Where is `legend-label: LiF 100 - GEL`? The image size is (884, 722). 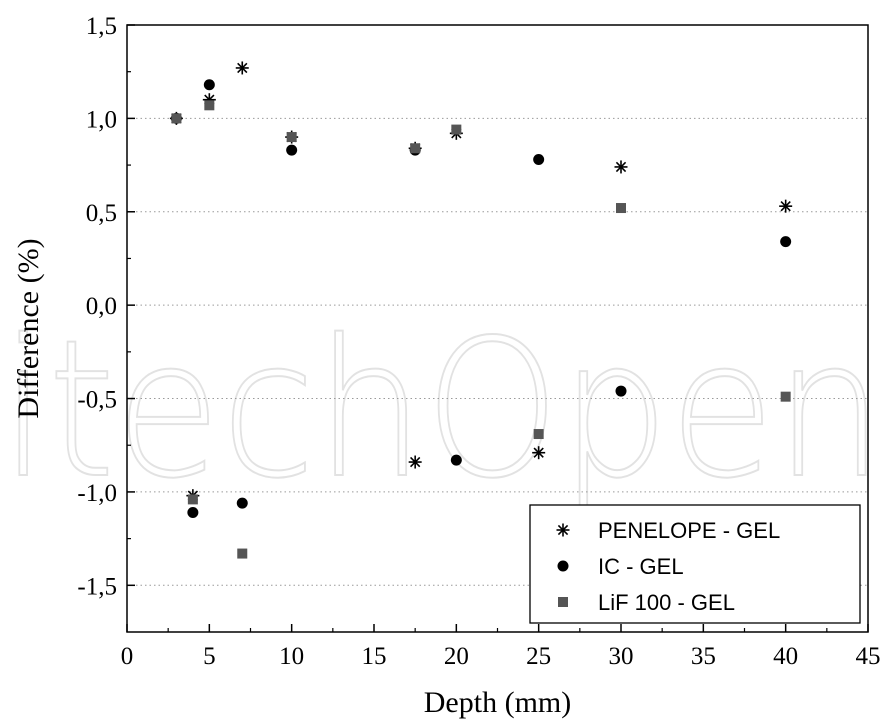
legend-label: LiF 100 - GEL is located at coordinates (666, 602).